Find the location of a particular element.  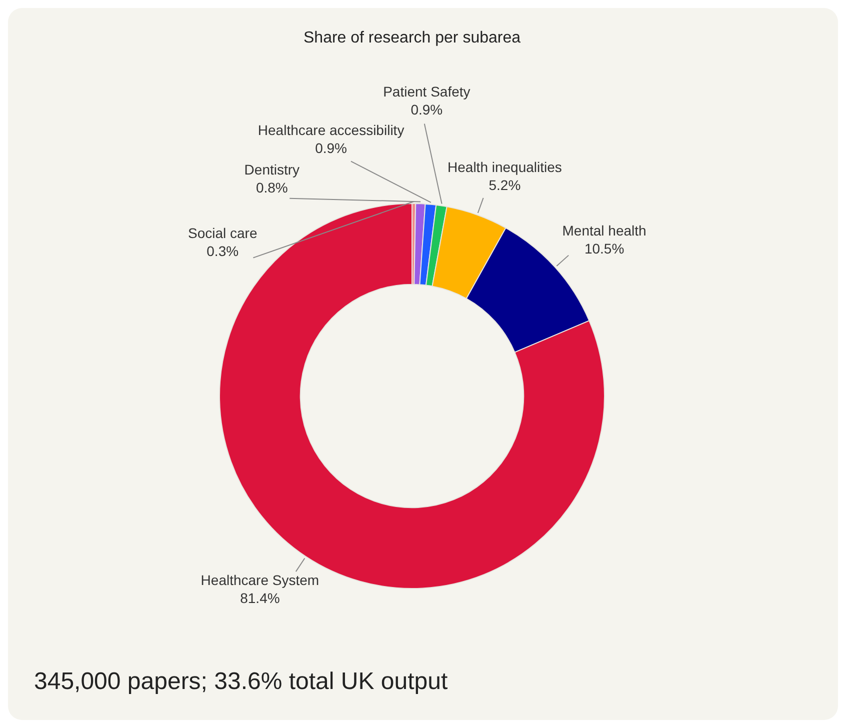

slice-label: Social care is located at coordinates (223, 233).